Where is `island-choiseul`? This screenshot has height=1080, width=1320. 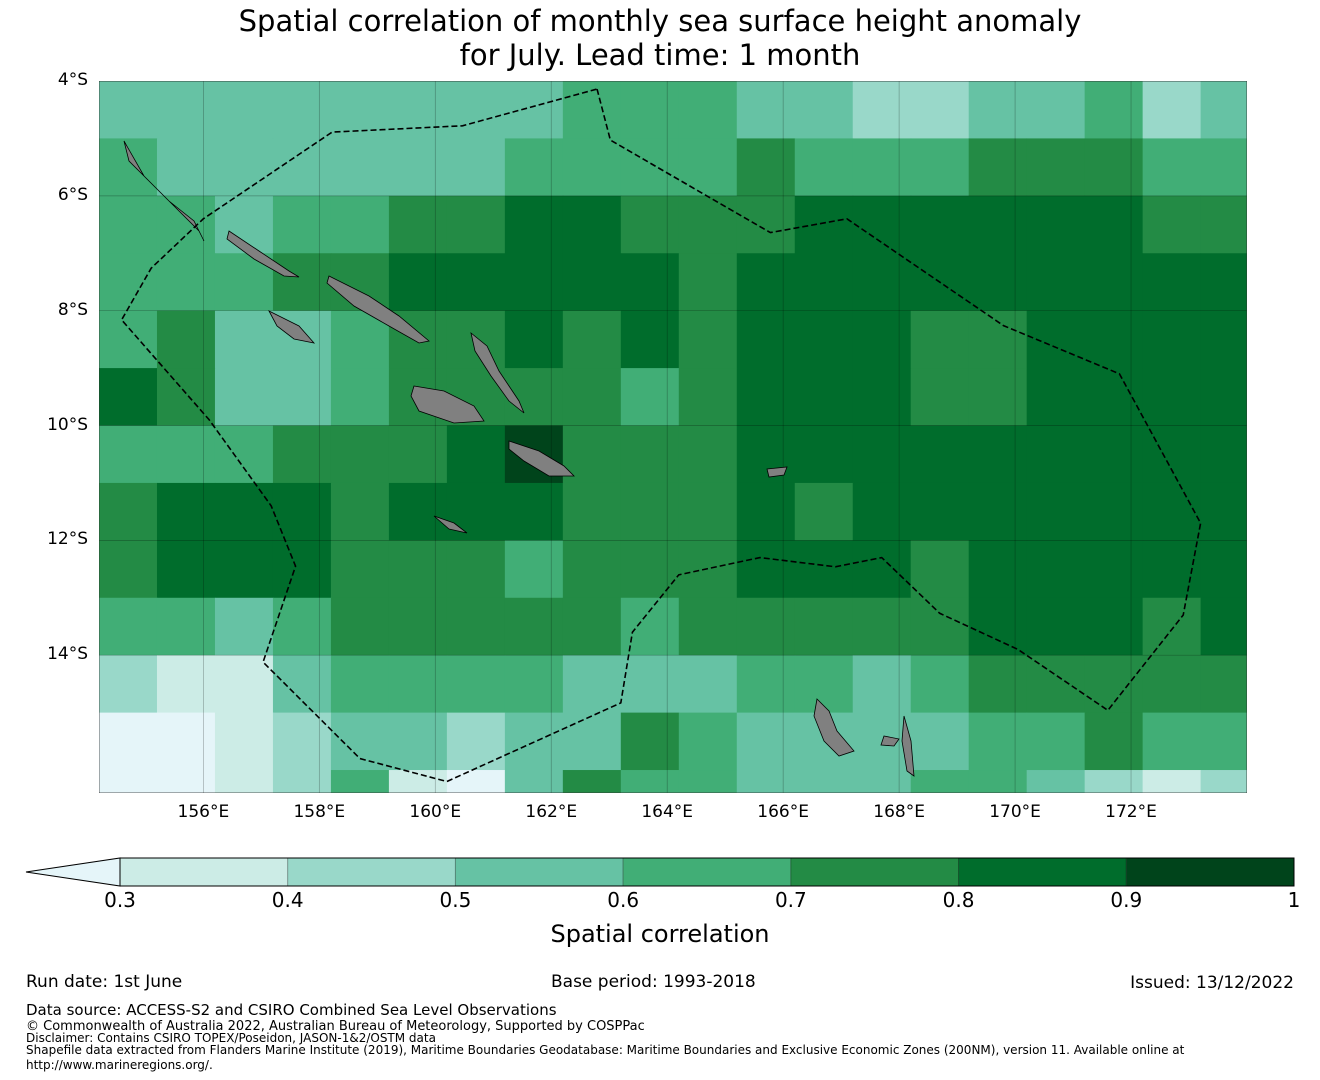
island-choiseul is located at coordinates (263, 254).